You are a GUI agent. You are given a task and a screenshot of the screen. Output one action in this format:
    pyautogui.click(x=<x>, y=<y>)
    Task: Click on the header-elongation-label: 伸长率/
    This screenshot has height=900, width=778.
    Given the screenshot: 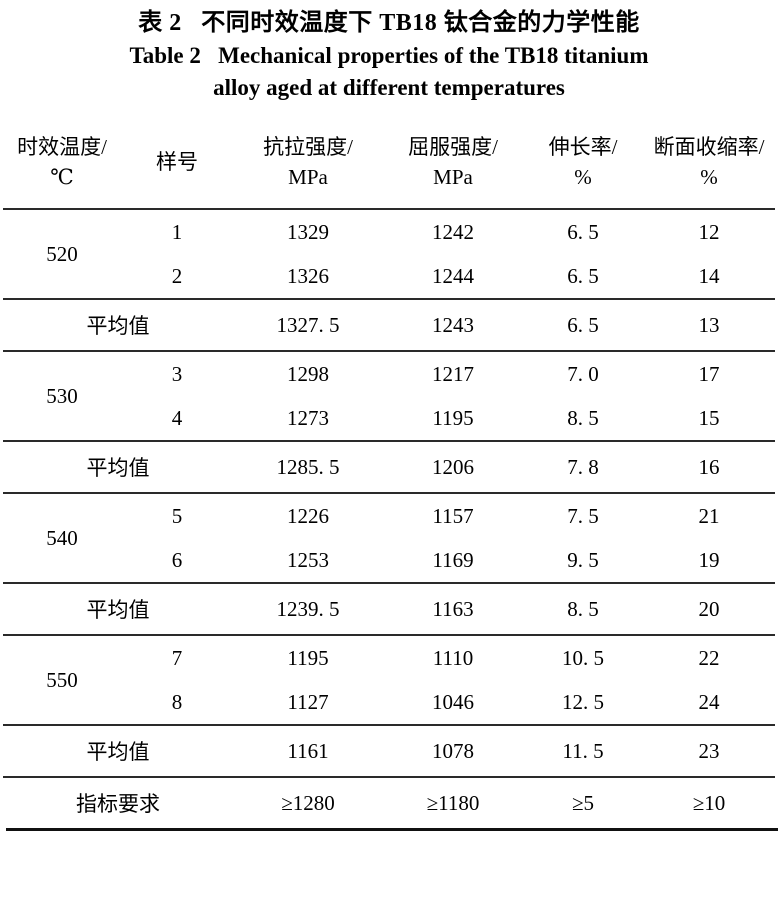 What is the action you would take?
    pyautogui.click(x=583, y=147)
    